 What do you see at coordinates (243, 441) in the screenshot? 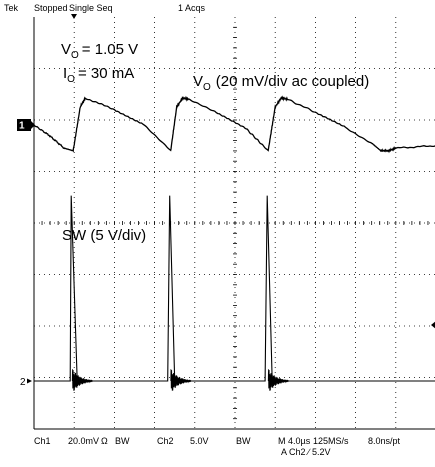
I see `footer-ch2-bw-icon: BW` at bounding box center [243, 441].